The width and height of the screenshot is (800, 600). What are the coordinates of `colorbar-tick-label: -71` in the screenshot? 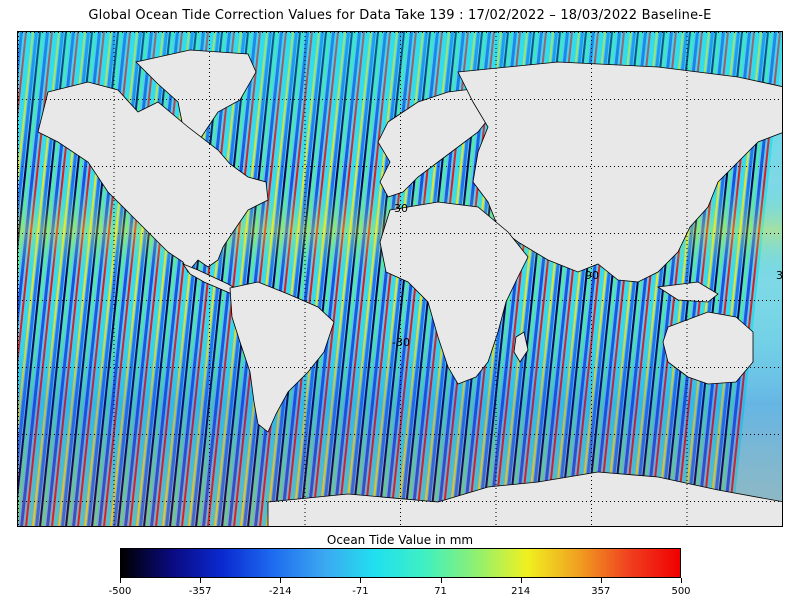 It's located at (360, 591).